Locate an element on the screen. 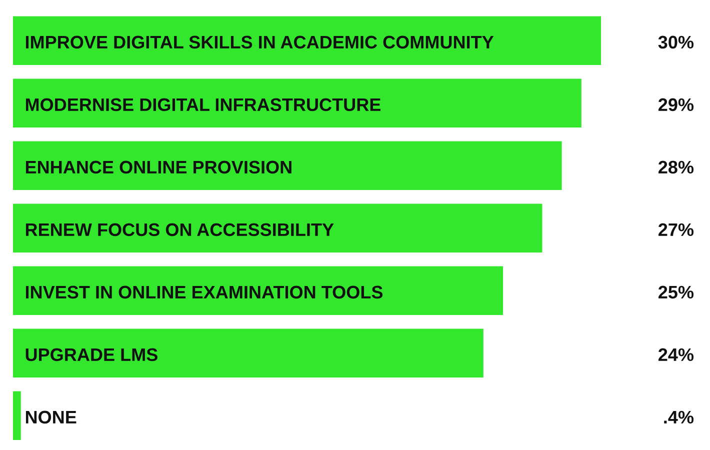  data-label: 24% is located at coordinates (676, 355).